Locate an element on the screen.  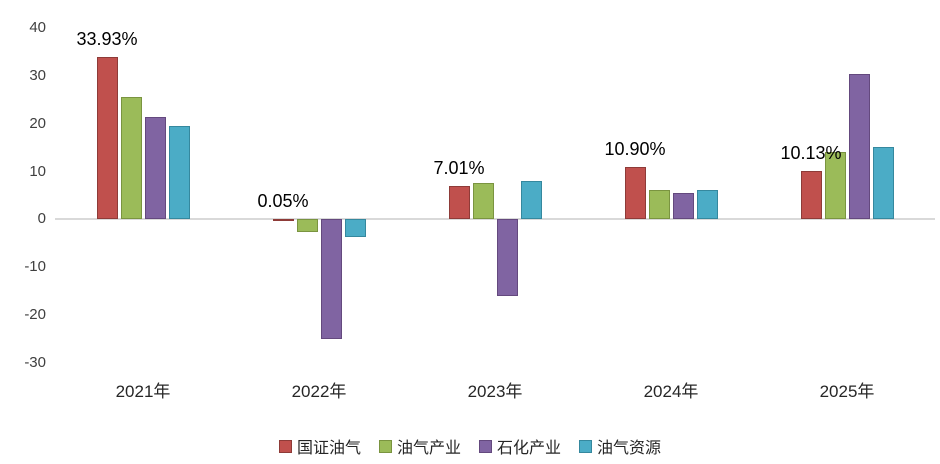
bar-国证油气-2024年 is located at coordinates (635, 193).